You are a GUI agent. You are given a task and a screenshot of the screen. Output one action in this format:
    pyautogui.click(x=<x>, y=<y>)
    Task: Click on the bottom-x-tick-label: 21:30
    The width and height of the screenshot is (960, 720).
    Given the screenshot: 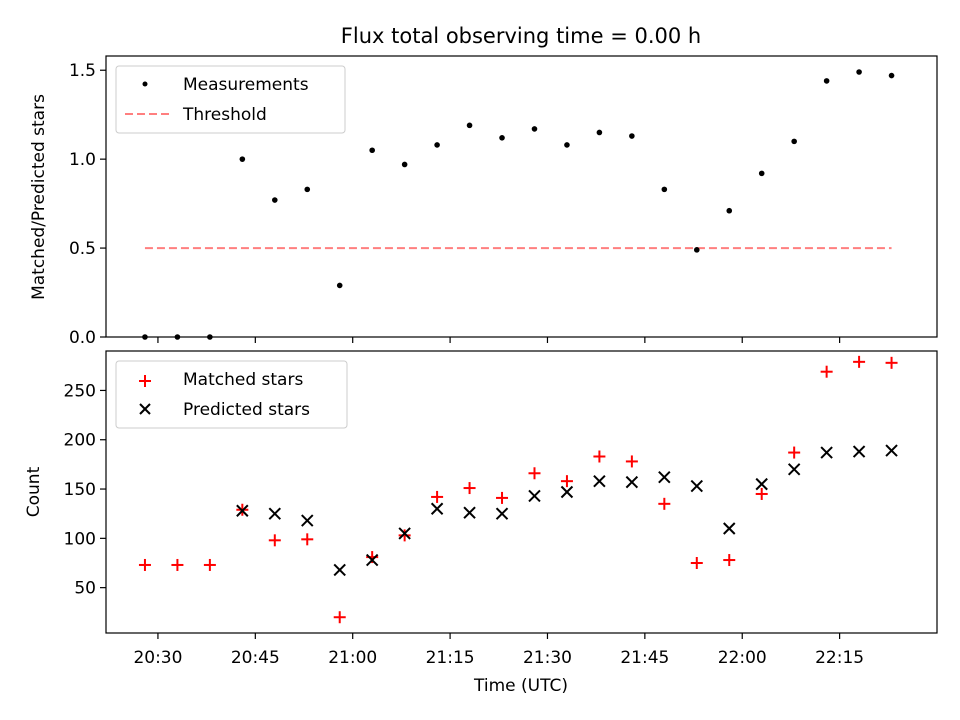 What is the action you would take?
    pyautogui.click(x=547, y=658)
    